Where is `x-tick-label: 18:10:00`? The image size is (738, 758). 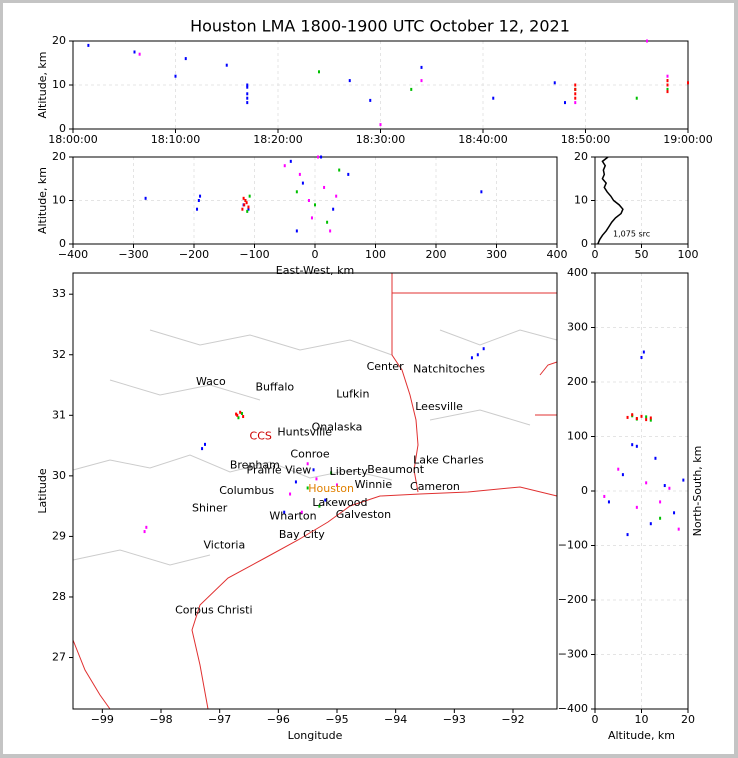 x-tick-label: 18:10:00 is located at coordinates (175, 139).